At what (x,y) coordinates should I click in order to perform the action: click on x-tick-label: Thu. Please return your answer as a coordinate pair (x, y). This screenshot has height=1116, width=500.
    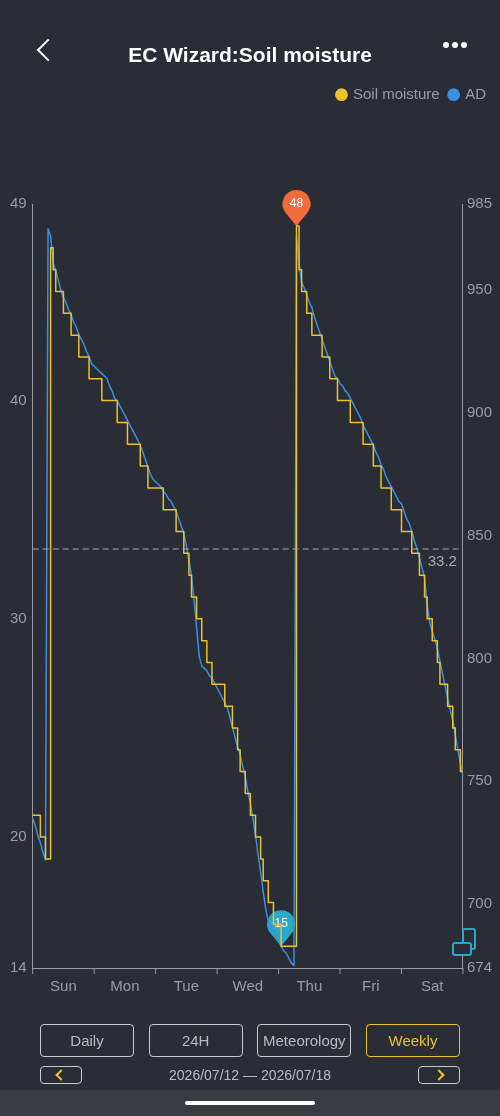
    Looking at the image, I should click on (309, 986).